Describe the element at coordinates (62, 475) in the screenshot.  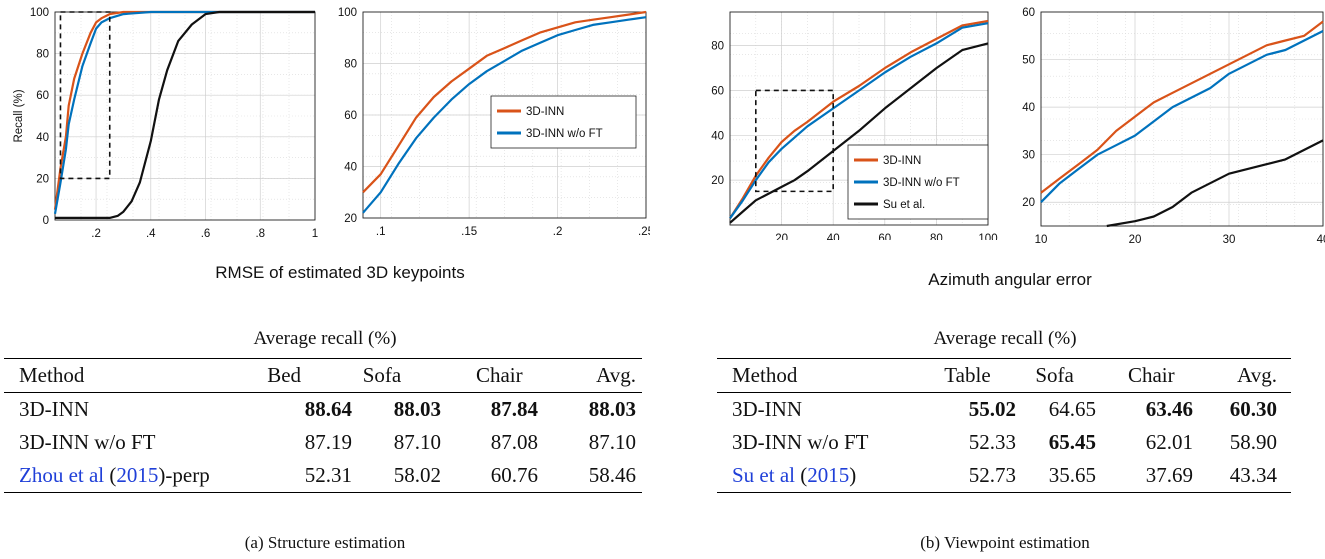
I see `citation-link: Zhou et al` at that location.